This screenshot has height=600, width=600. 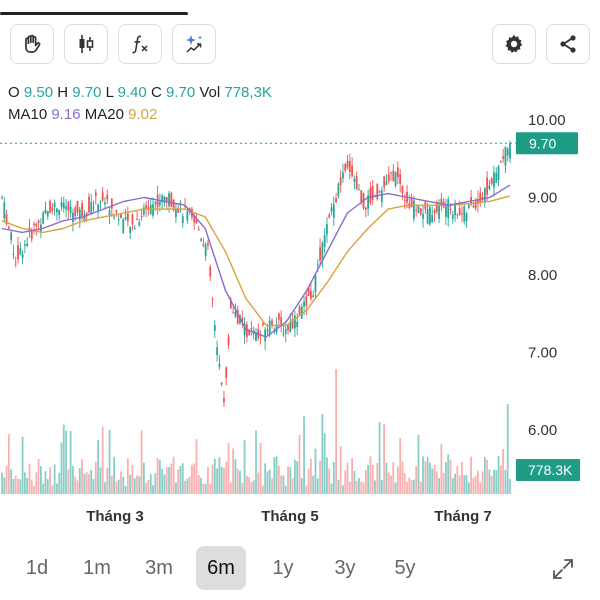 What do you see at coordinates (143, 114) in the screenshot?
I see `ma20-value: 9.02` at bounding box center [143, 114].